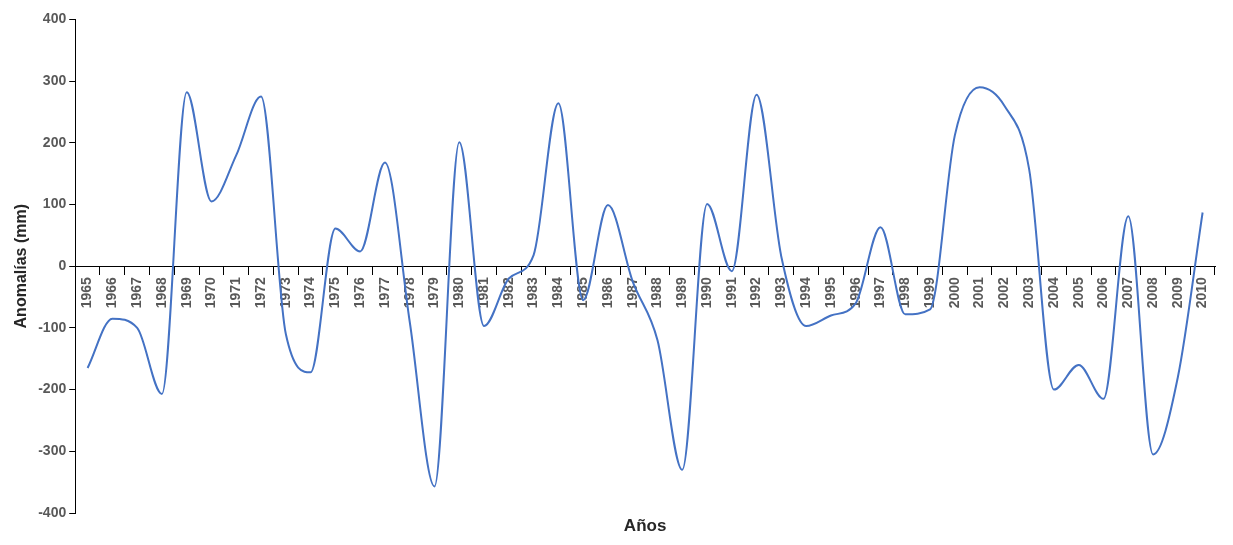  Describe the element at coordinates (52, 511) in the screenshot. I see `y-tick-label: -400` at that location.